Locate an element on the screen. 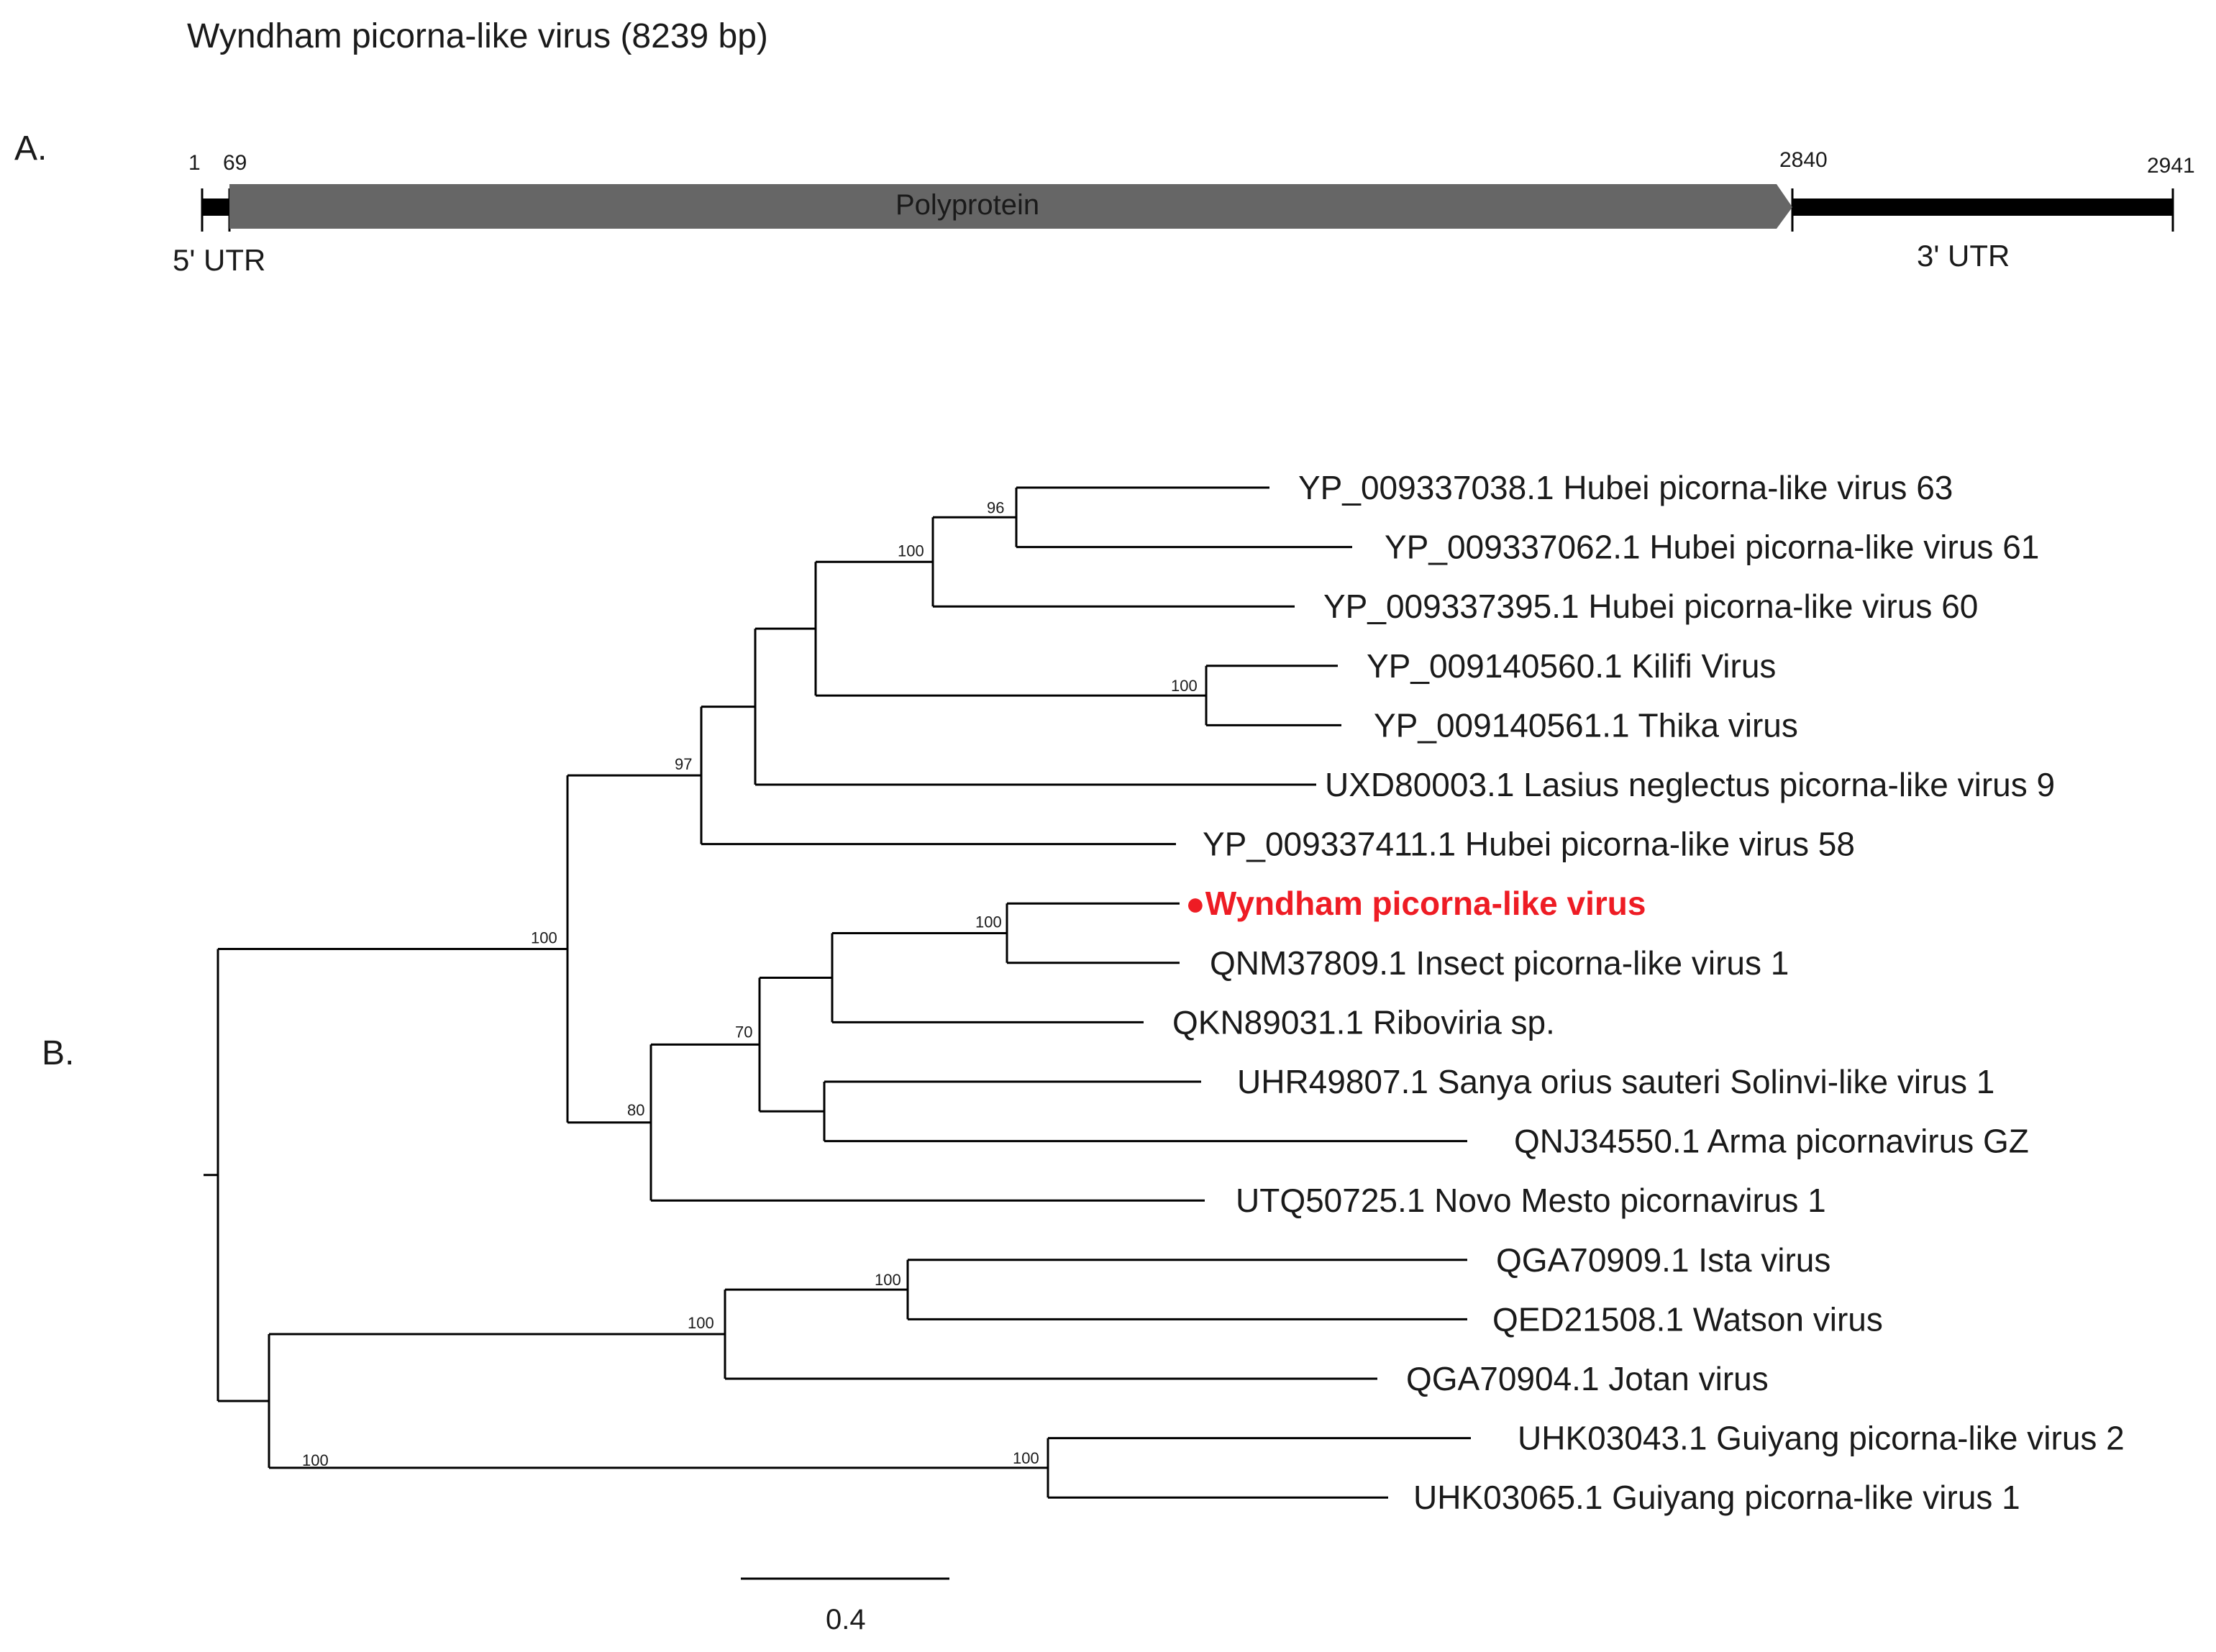 The image size is (2216, 1652). scale-bar: 0.4 is located at coordinates (845, 1606).